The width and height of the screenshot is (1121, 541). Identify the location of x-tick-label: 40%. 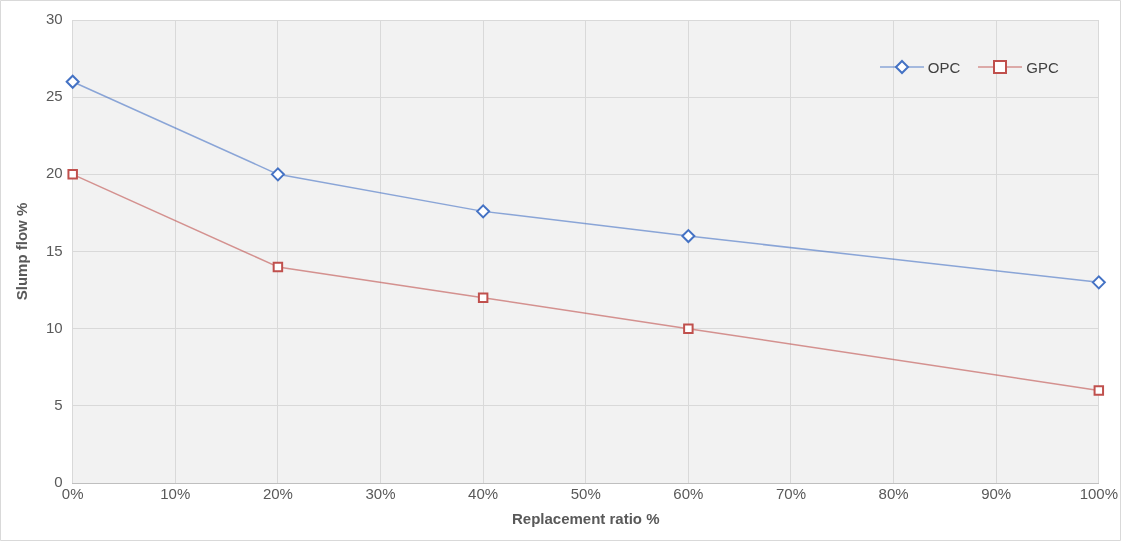
(483, 494).